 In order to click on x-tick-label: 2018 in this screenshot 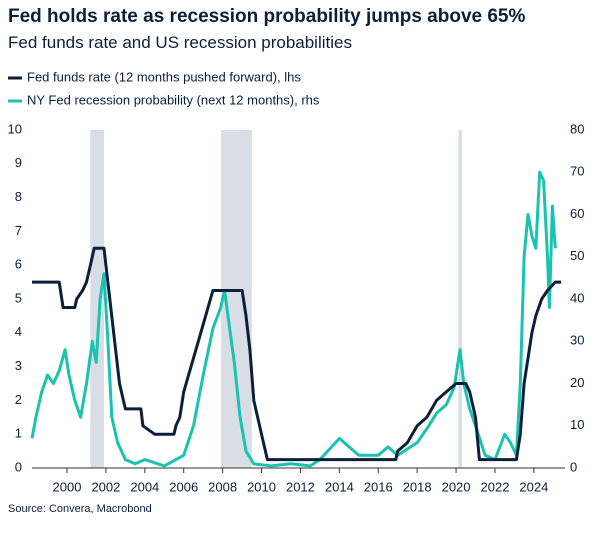, I will do `click(417, 486)`.